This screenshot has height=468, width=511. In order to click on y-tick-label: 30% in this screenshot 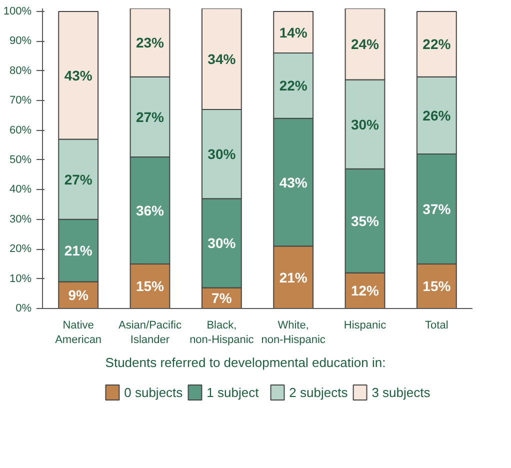, I will do `click(20, 219)`.